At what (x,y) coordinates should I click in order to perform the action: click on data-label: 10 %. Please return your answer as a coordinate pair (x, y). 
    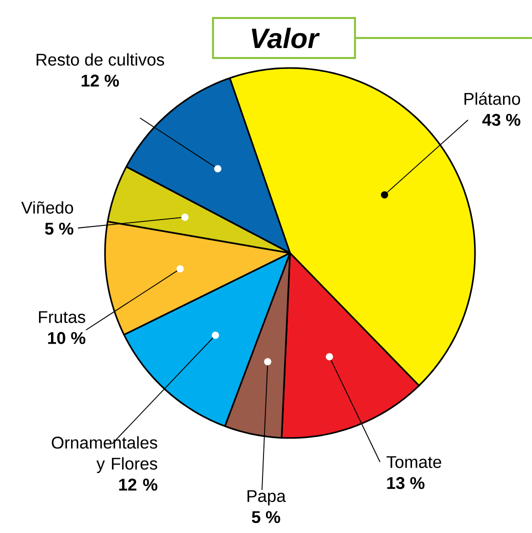
    Looking at the image, I should click on (67, 338).